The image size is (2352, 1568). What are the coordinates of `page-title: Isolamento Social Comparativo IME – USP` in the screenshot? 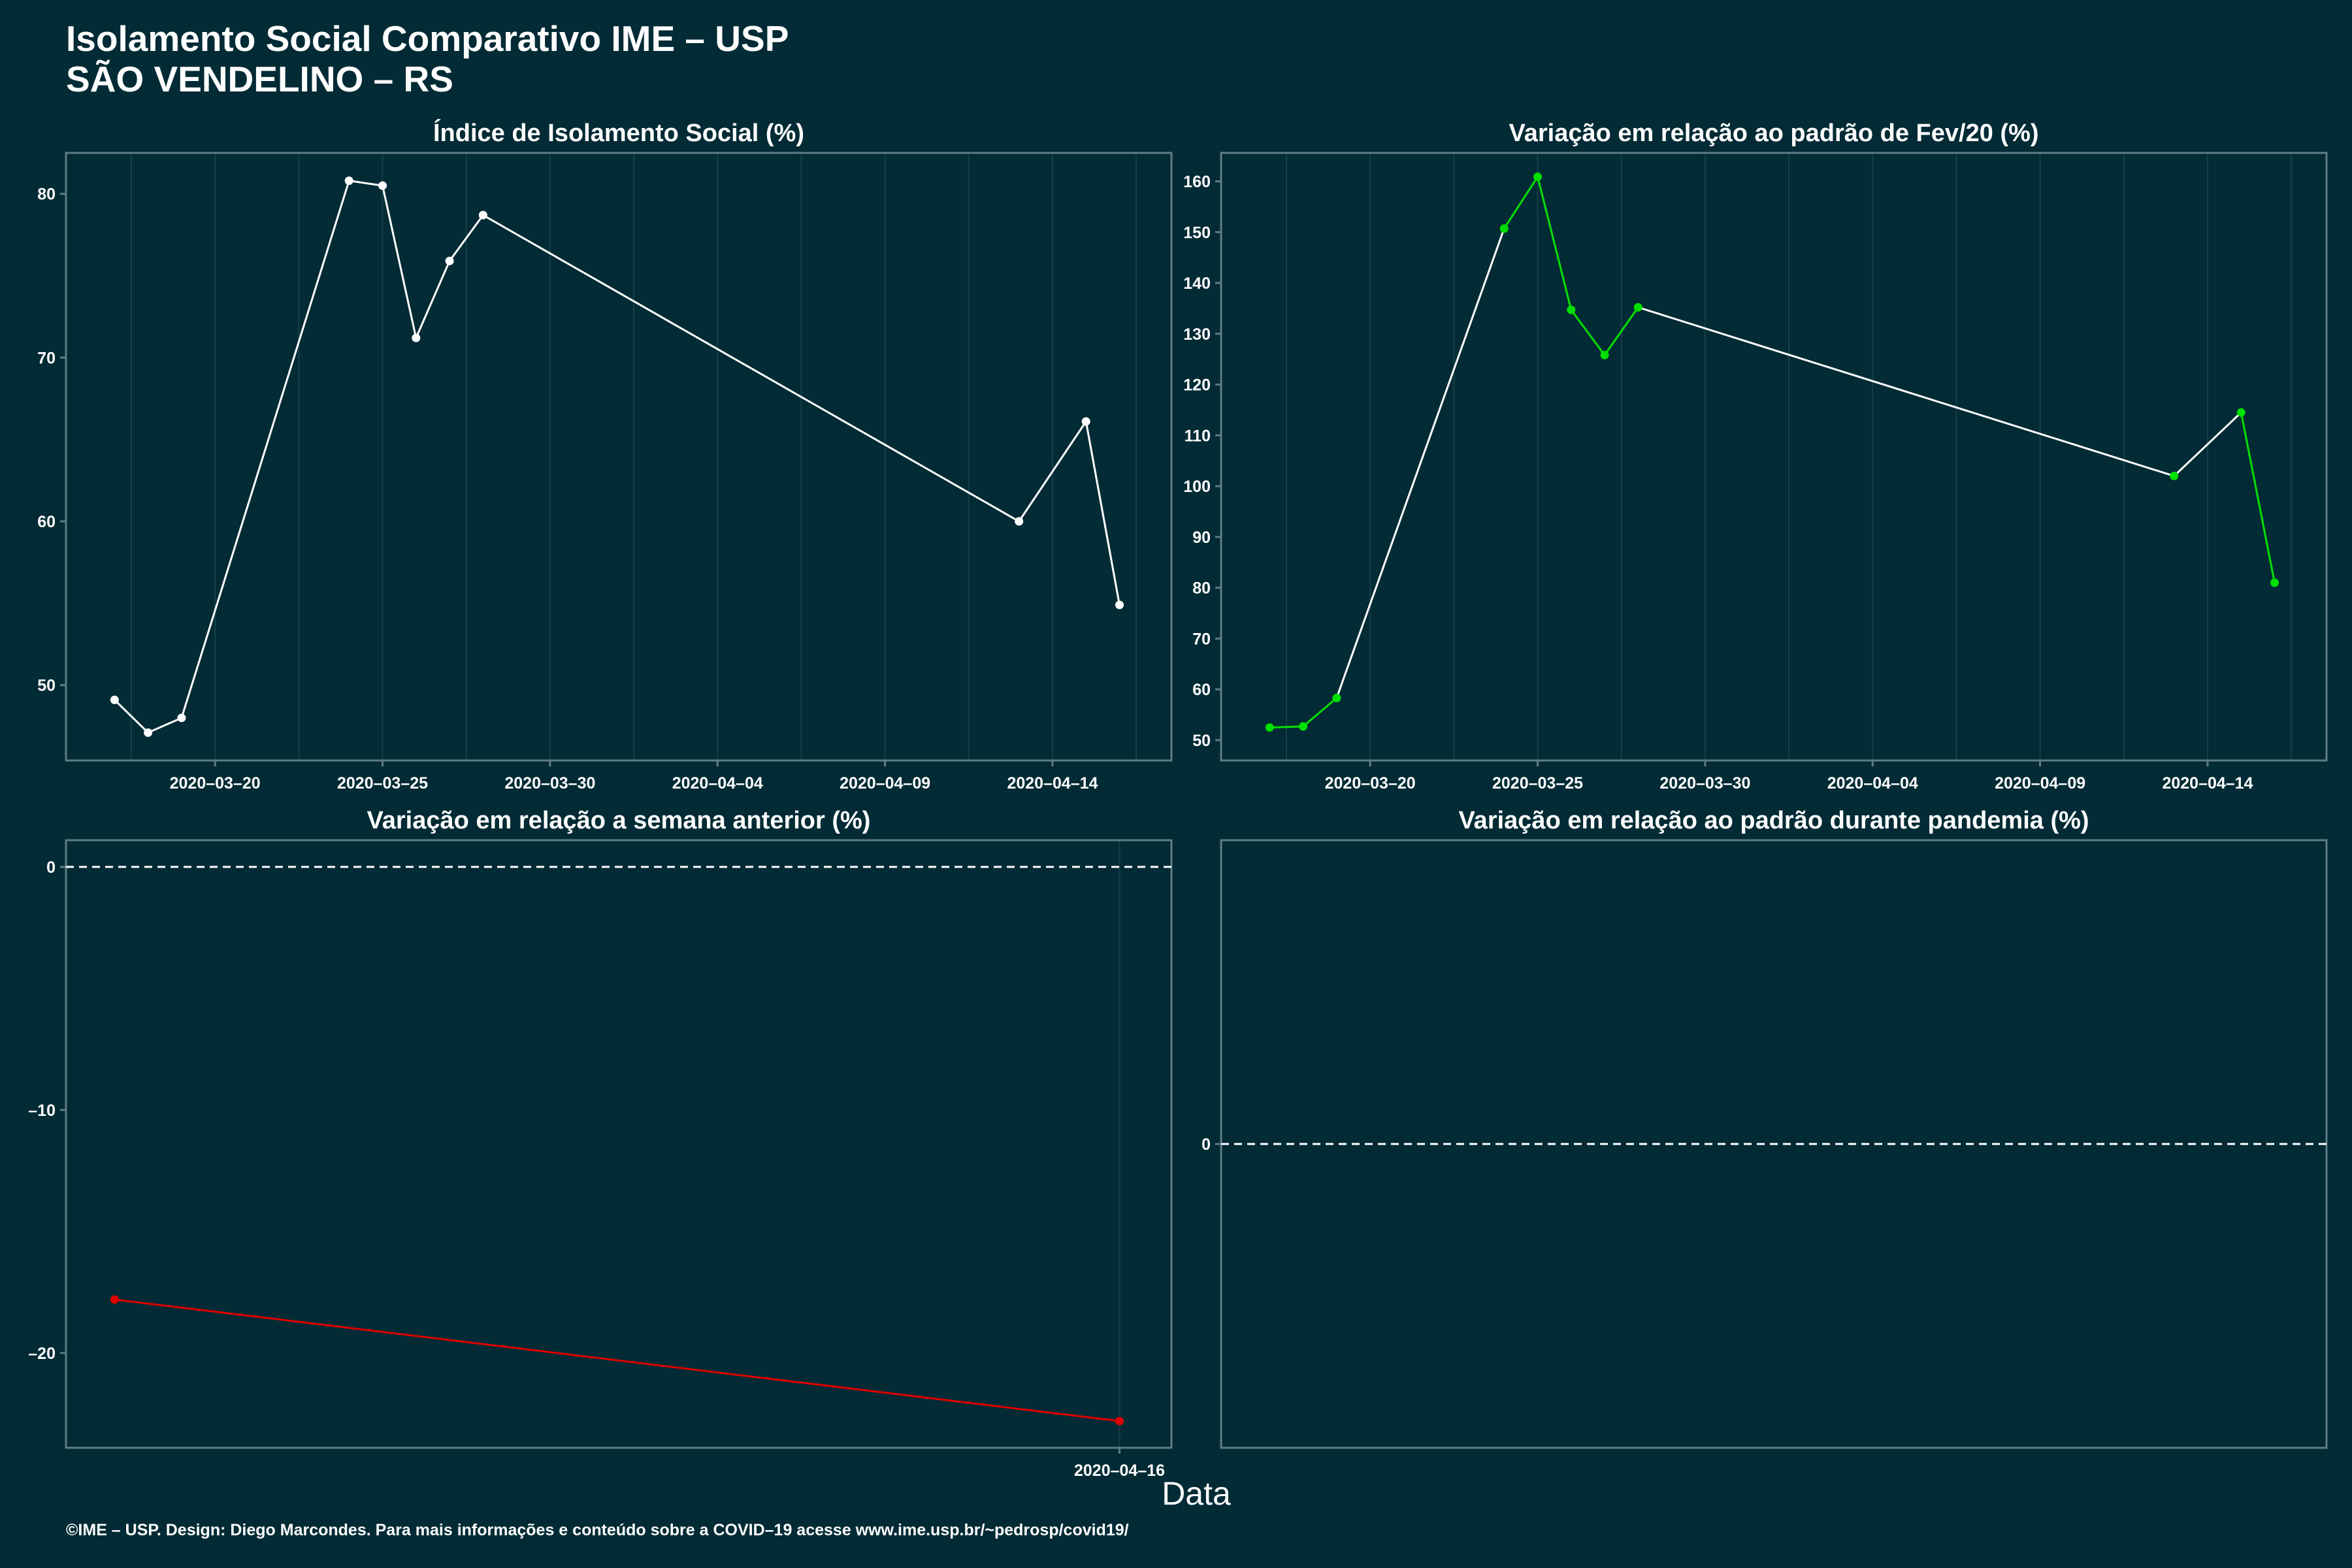 It's located at (427, 38).